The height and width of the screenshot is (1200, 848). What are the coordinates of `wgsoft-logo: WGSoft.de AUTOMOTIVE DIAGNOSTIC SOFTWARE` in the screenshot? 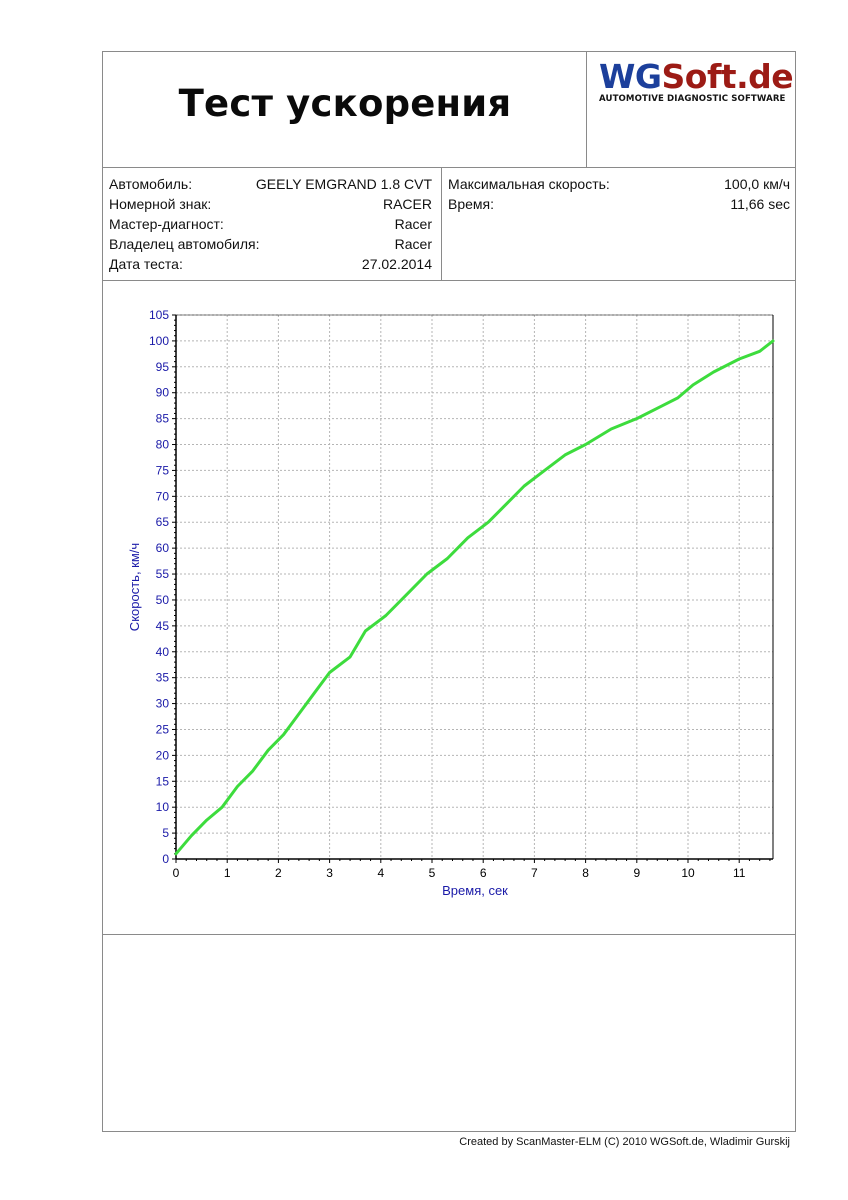 It's located at (696, 81).